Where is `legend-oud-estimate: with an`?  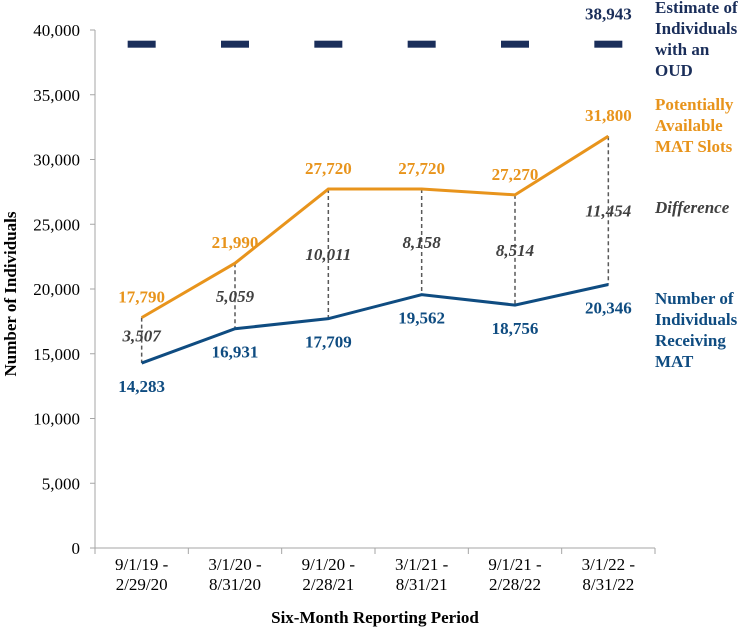 legend-oud-estimate: with an is located at coordinates (682, 49).